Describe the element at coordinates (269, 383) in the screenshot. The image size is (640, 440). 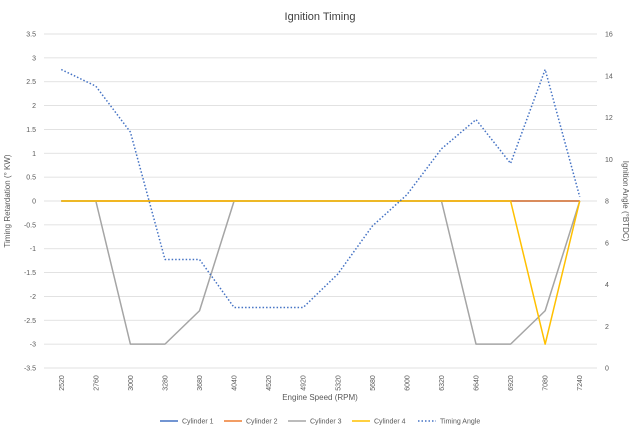
I see `x-tick-label: 4520` at that location.